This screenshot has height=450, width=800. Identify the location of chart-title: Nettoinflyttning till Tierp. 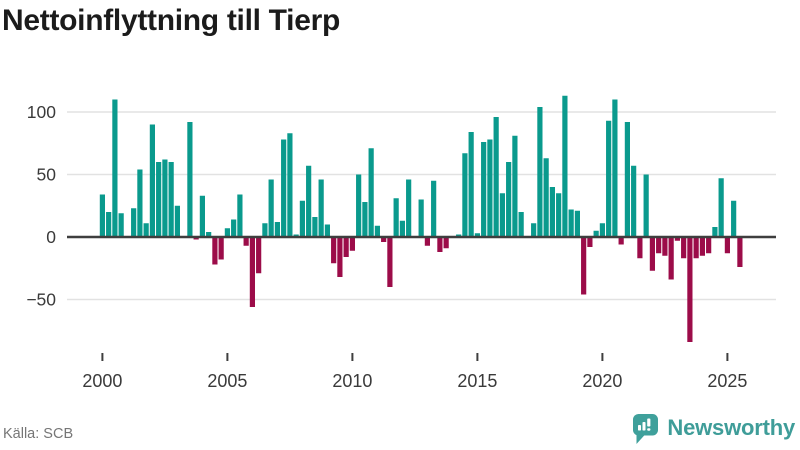
(171, 20).